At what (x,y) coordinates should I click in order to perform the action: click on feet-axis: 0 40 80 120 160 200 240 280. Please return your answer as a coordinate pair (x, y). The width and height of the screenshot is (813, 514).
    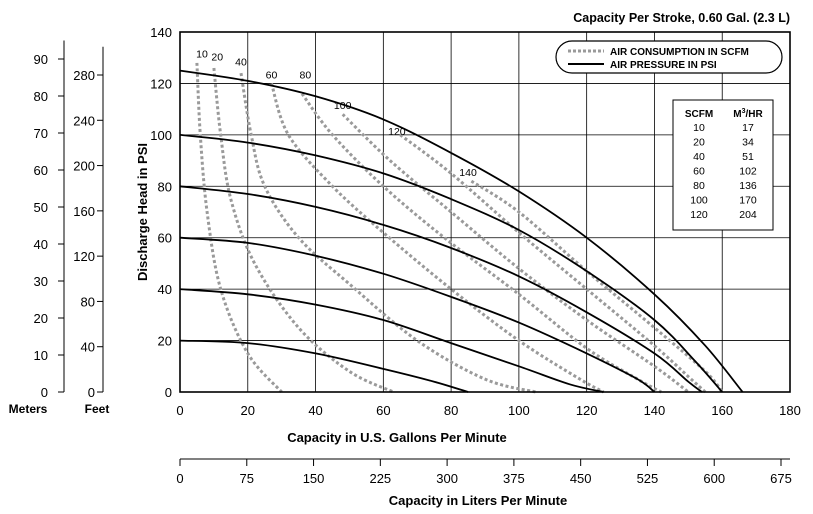
    Looking at the image, I should click on (88, 223).